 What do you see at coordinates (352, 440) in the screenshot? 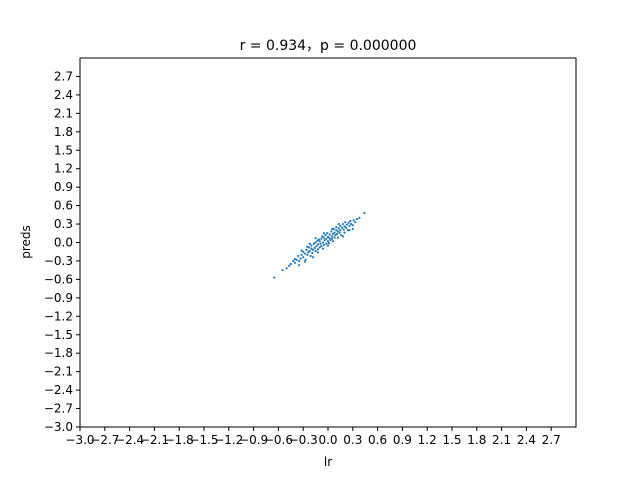
I see `x-tick-label: 0.3` at bounding box center [352, 440].